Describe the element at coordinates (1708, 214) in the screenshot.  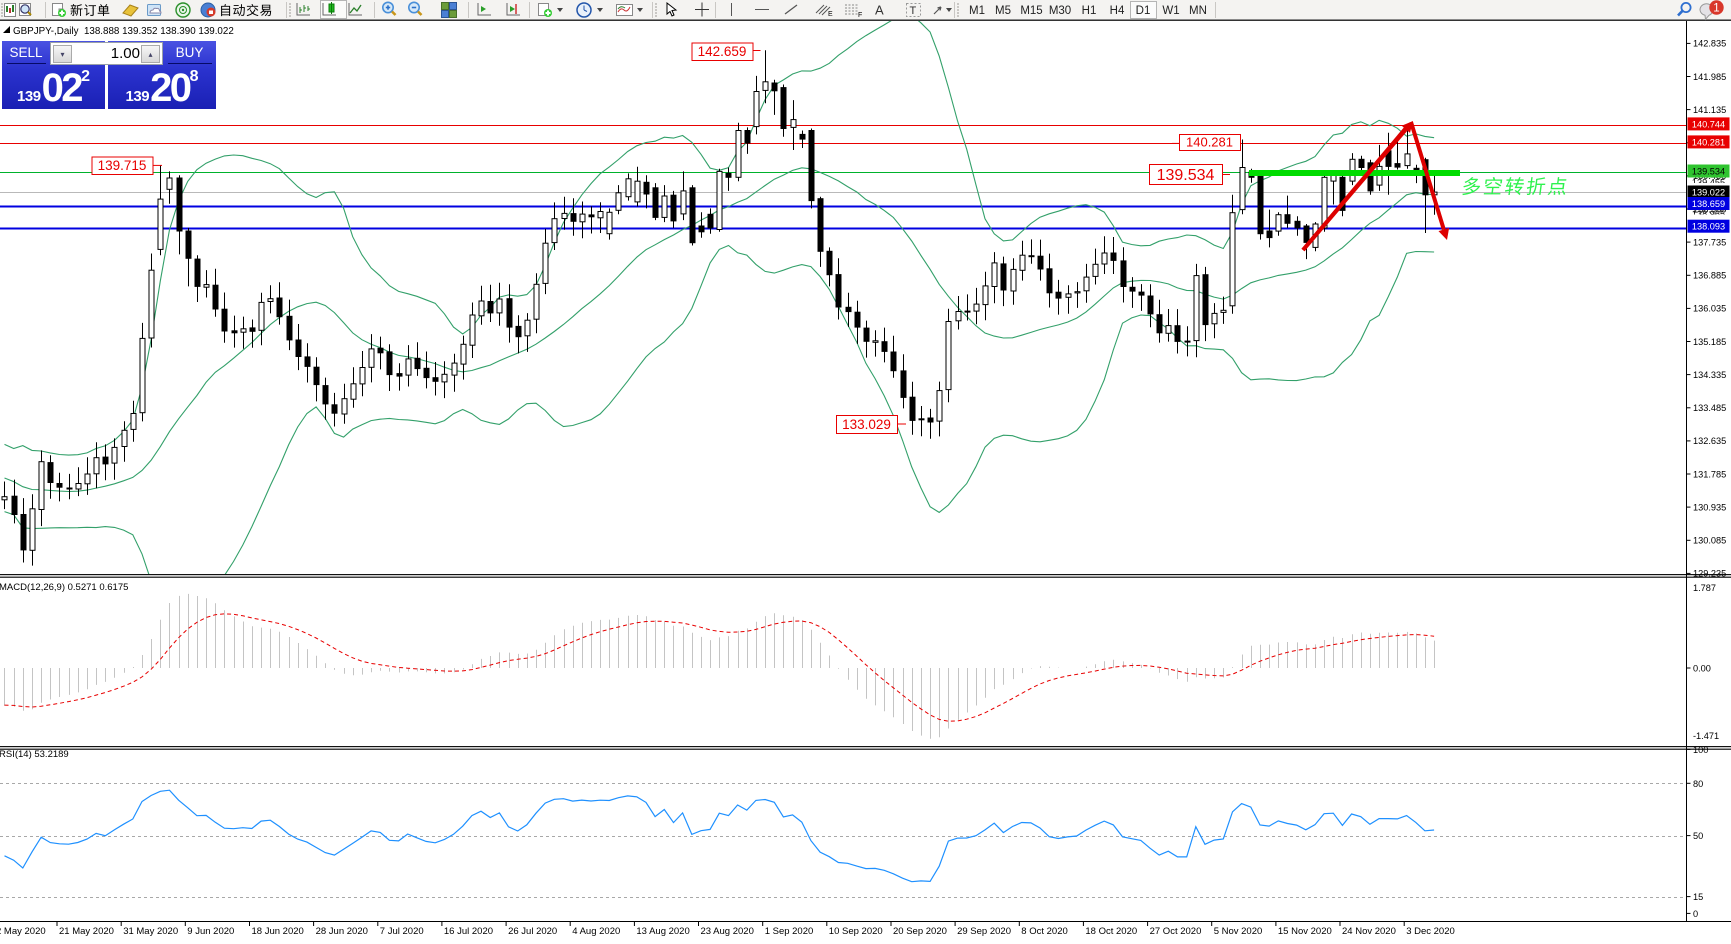
I see `svg-text: 138.965` at that location.